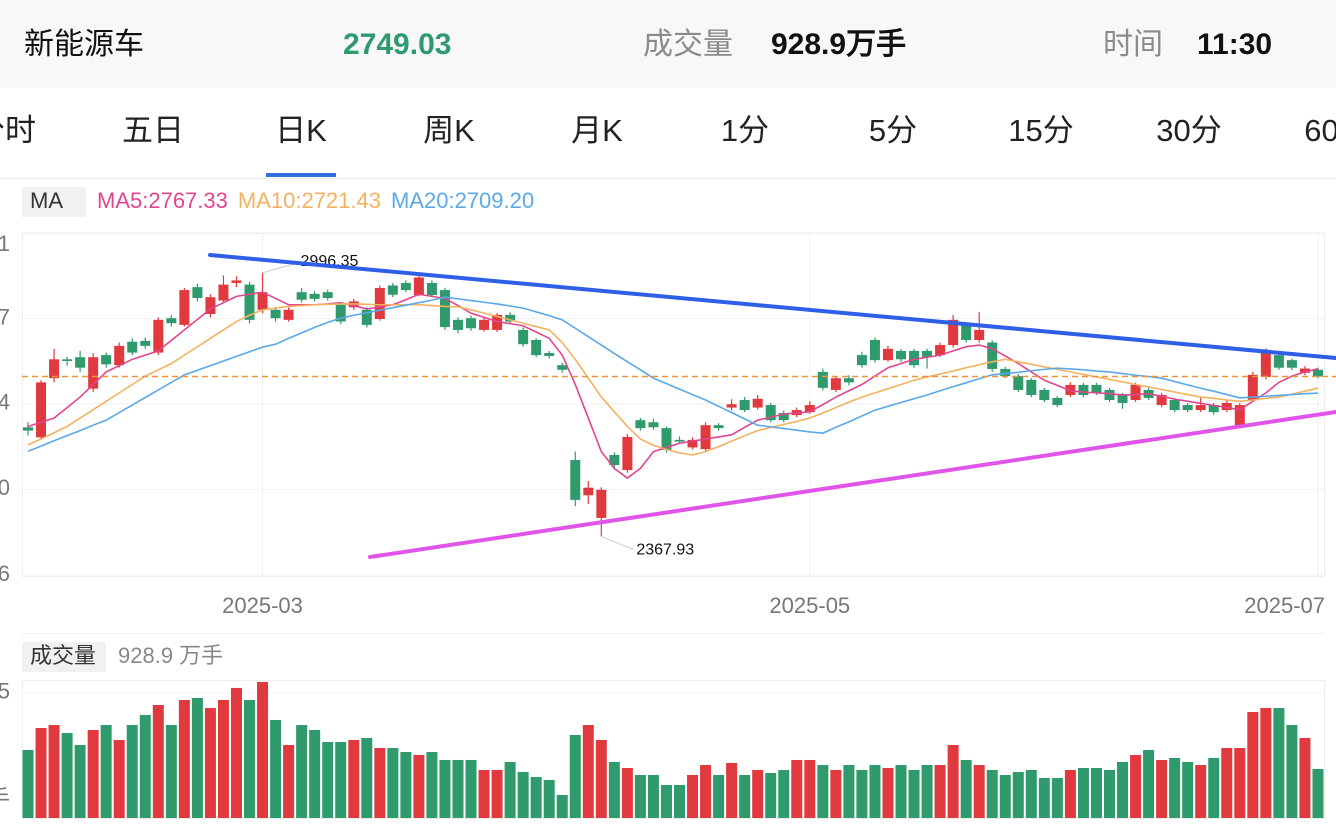 The height and width of the screenshot is (824, 1336). Describe the element at coordinates (665, 550) in the screenshot. I see `low-annotation: 2367.93` at that location.